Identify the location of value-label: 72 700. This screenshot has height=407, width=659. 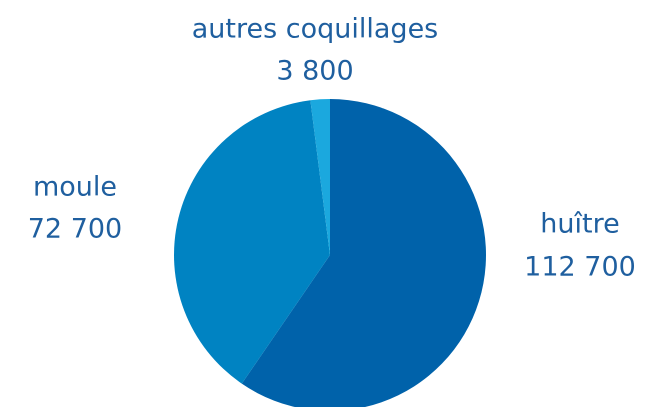
(75, 229).